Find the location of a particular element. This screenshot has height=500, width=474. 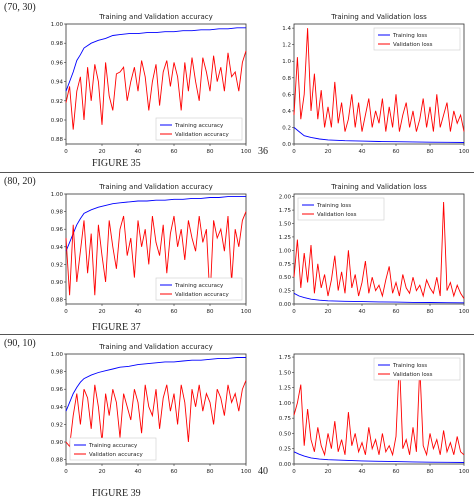

y-tick-label: 1.25 is located at coordinates (285, 238).